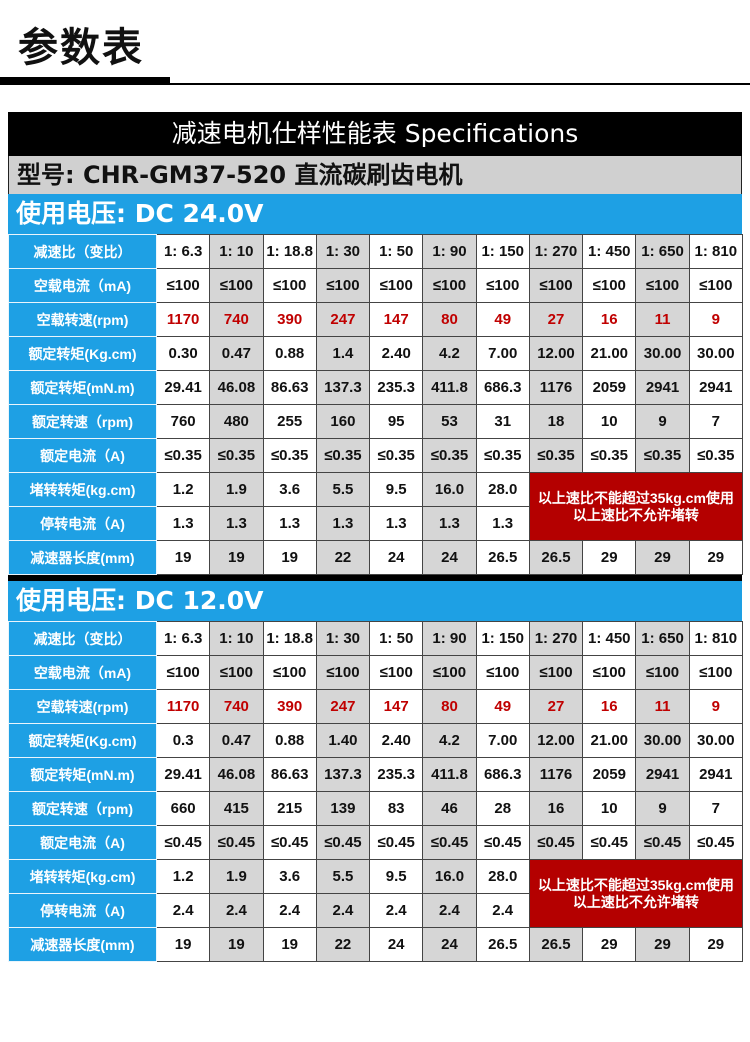  What do you see at coordinates (183, 489) in the screenshot?
I see `value-cell: 1.2` at bounding box center [183, 489].